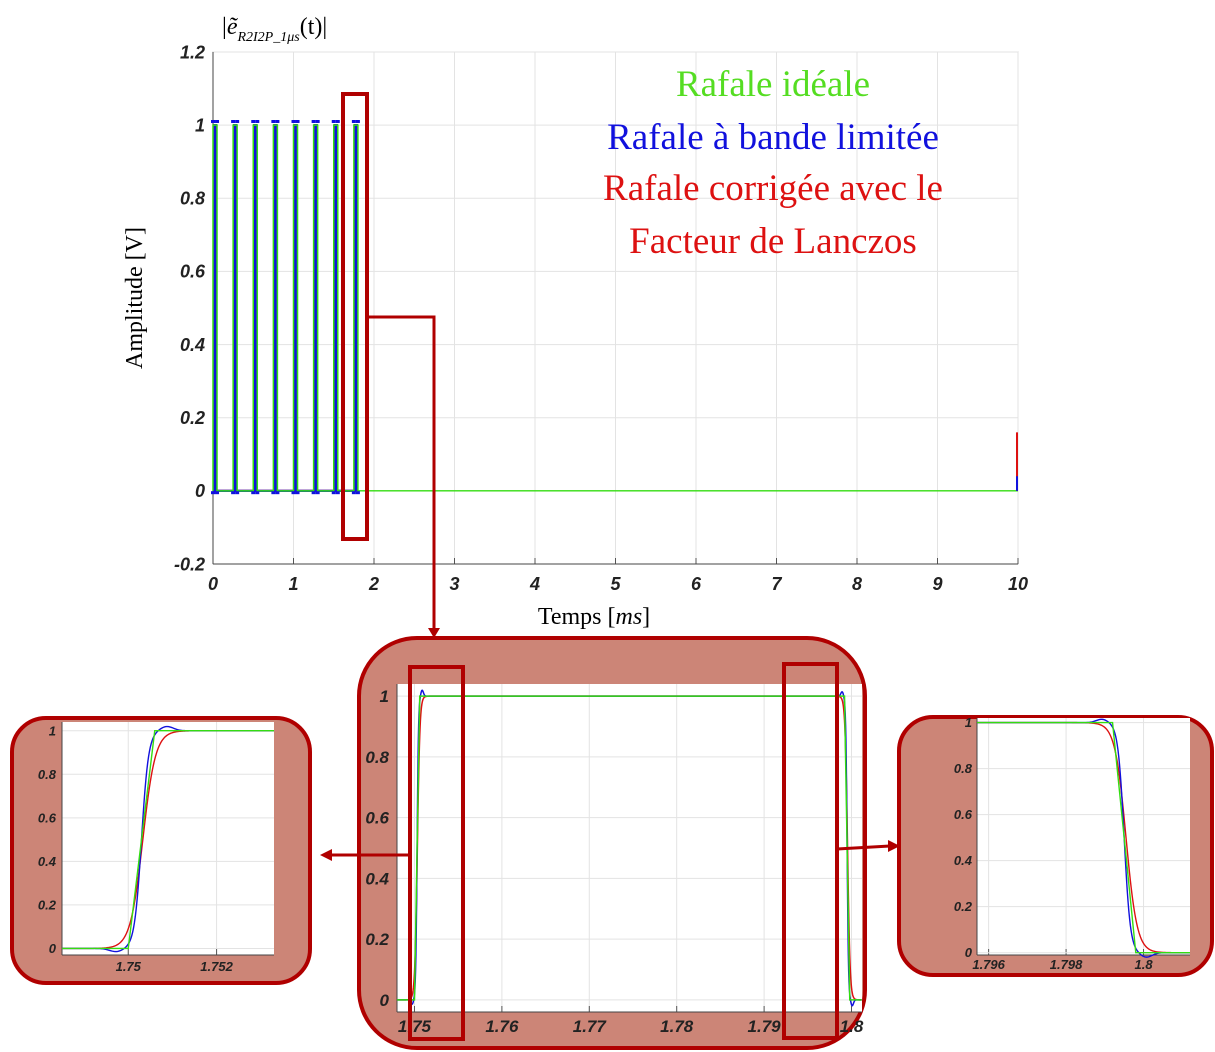 The width and height of the screenshot is (1215, 1052). Describe the element at coordinates (857, 584) in the screenshot. I see `x-tick-label: 8` at that location.